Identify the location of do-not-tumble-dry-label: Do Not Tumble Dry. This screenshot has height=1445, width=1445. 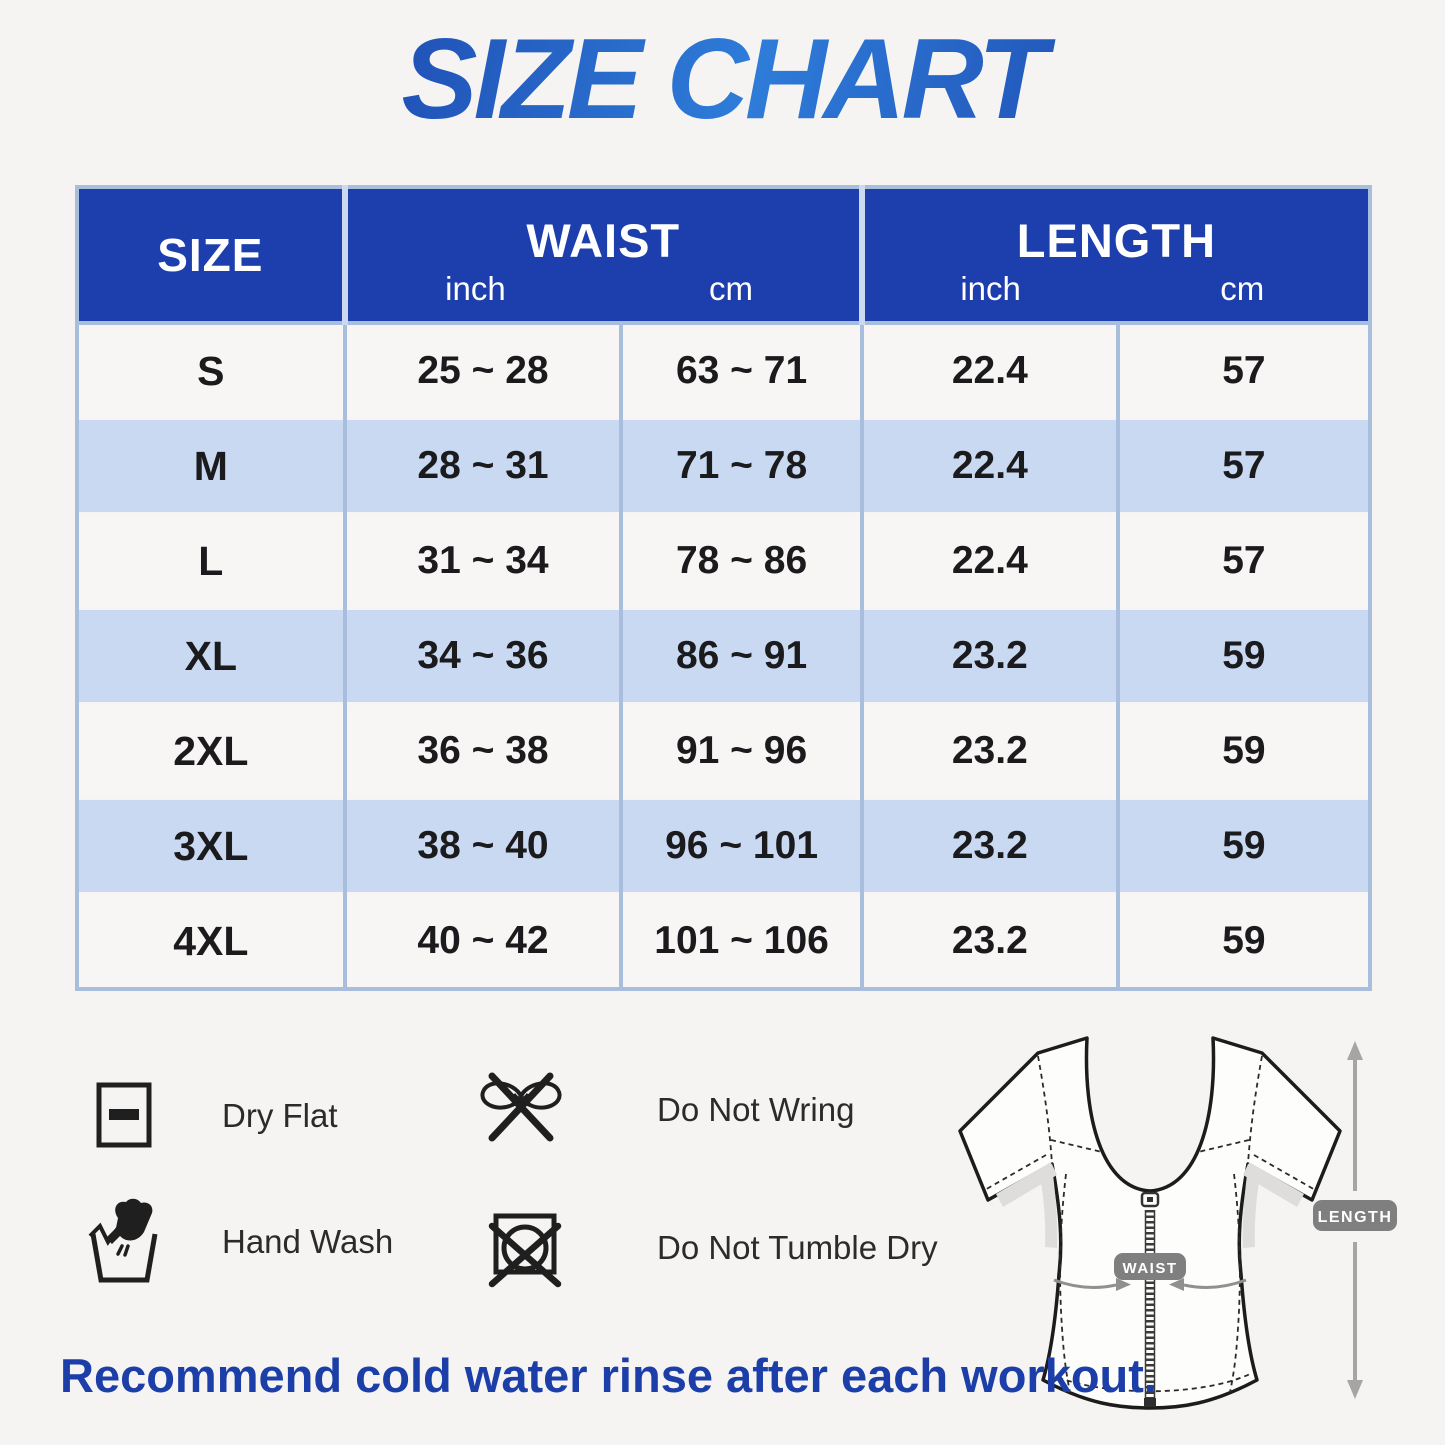
(797, 1247).